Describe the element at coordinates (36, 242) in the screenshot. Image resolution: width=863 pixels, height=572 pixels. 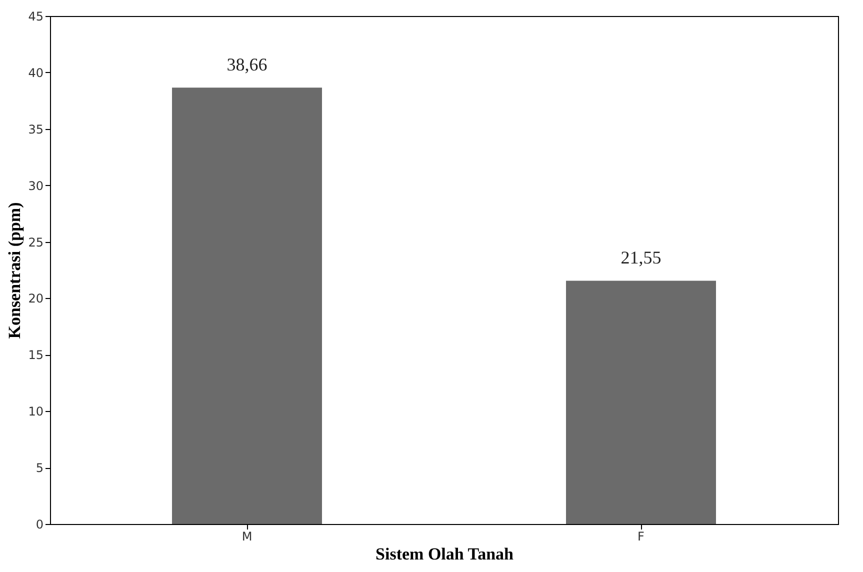
I see `y-tick-label: 25` at that location.